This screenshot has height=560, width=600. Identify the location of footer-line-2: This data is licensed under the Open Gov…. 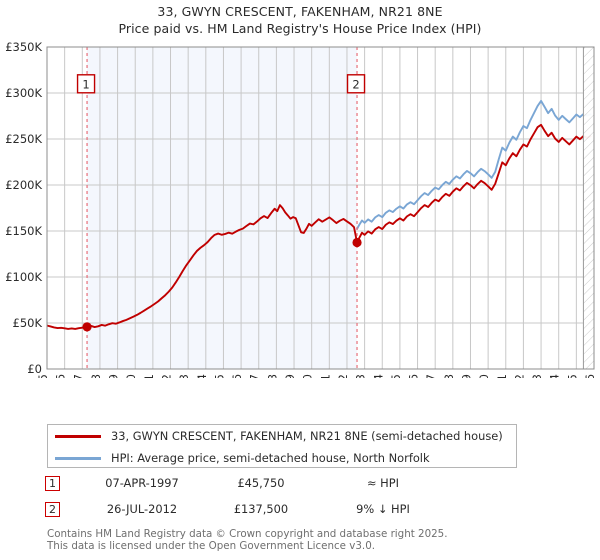
(211, 546).